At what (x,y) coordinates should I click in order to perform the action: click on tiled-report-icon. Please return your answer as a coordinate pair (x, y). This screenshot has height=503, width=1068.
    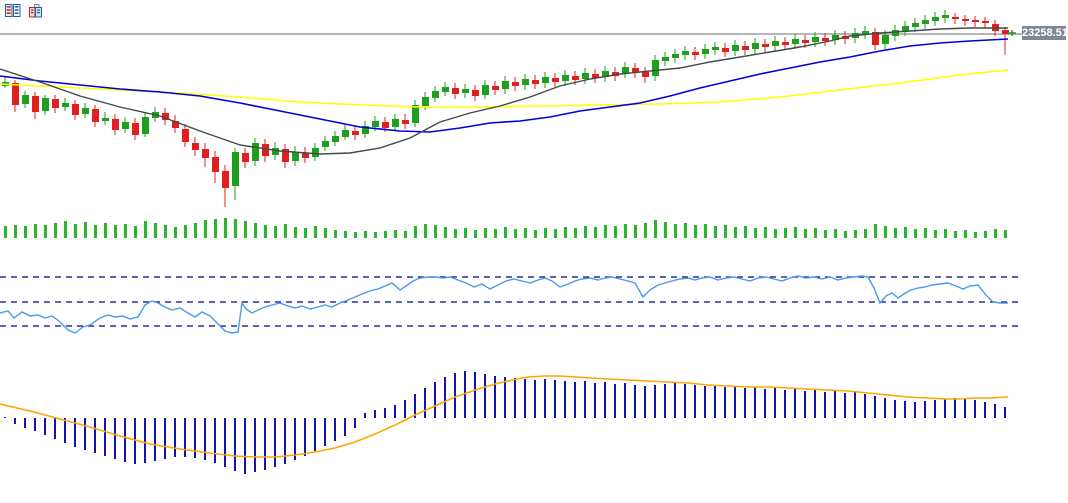
    Looking at the image, I should click on (12, 10).